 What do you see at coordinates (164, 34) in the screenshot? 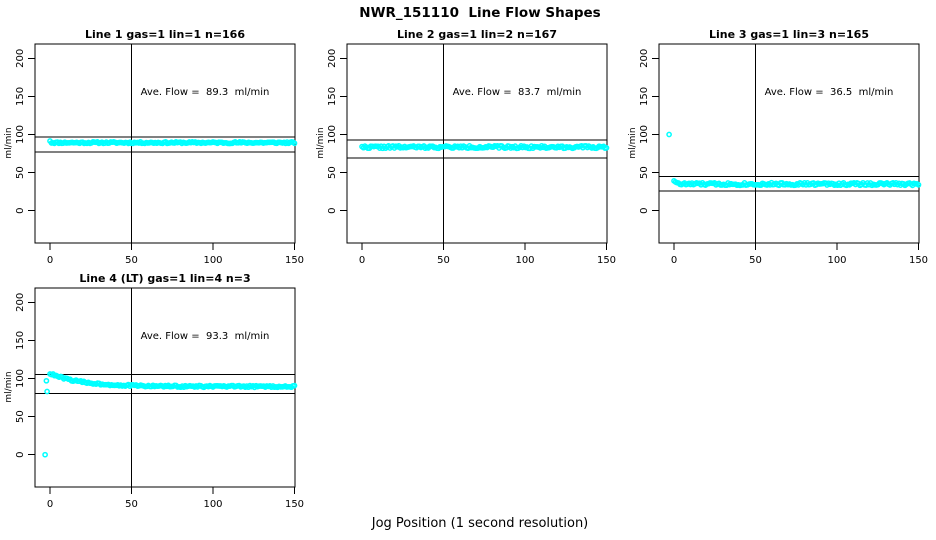
I see `subplot-title: Line 1 gas=1 lin=1 n=166` at bounding box center [164, 34].